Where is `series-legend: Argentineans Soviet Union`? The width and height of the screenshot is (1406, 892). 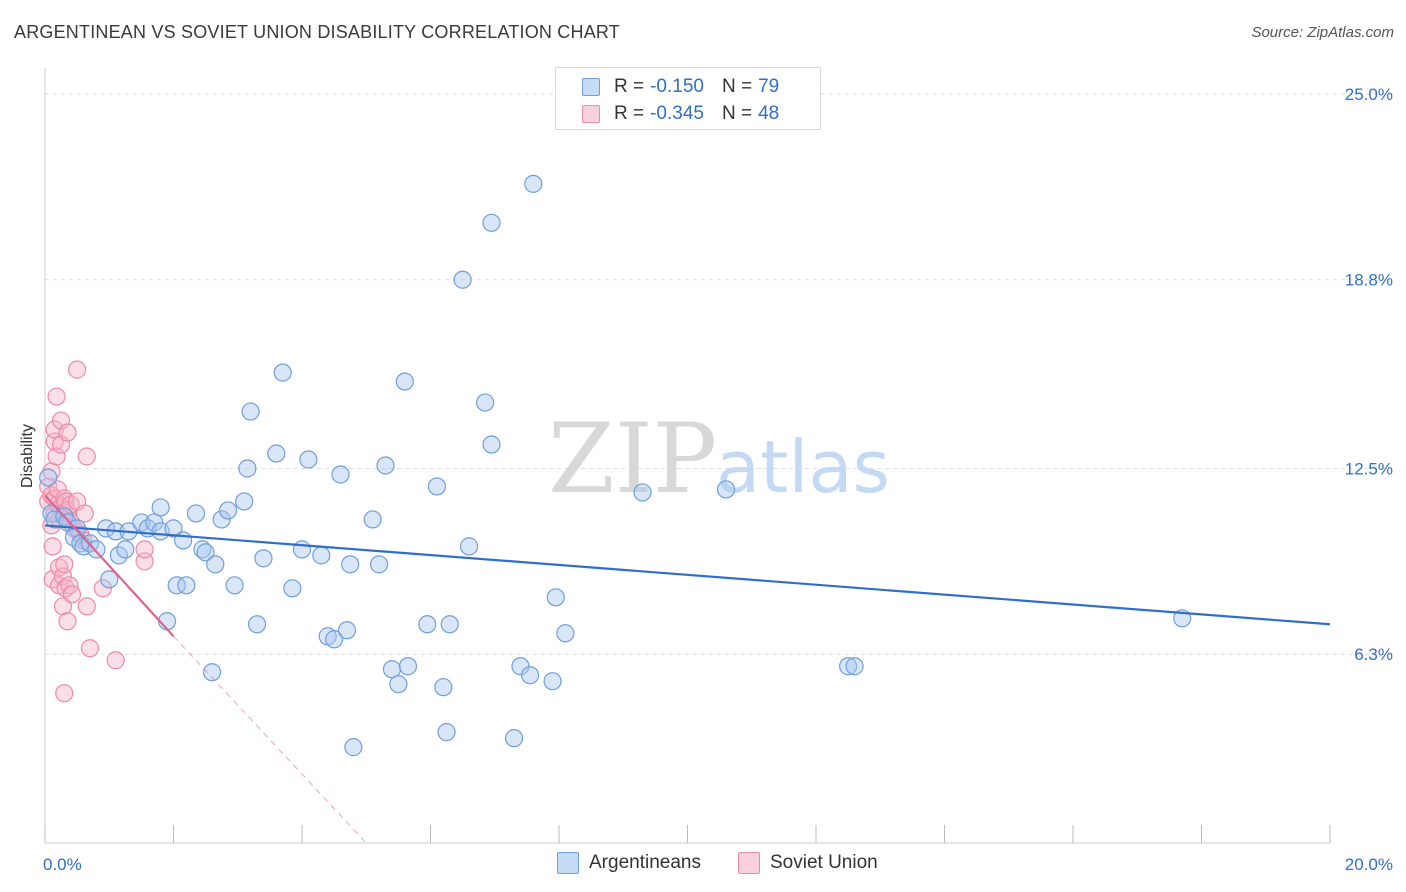
series-legend: Argentineans Soviet Union is located at coordinates (703, 864).